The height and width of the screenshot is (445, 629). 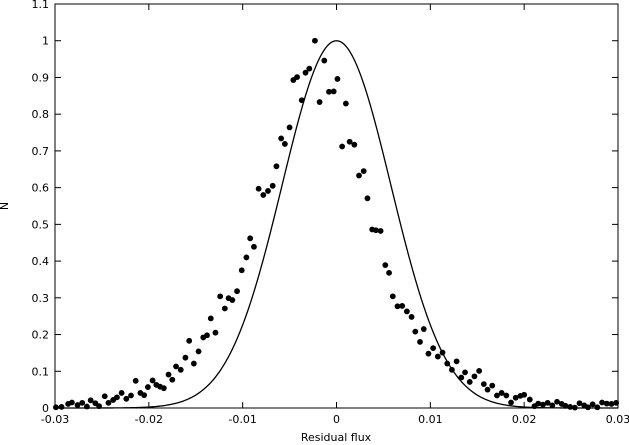 What do you see at coordinates (336, 419) in the screenshot?
I see `x-tick-label: 0` at bounding box center [336, 419].